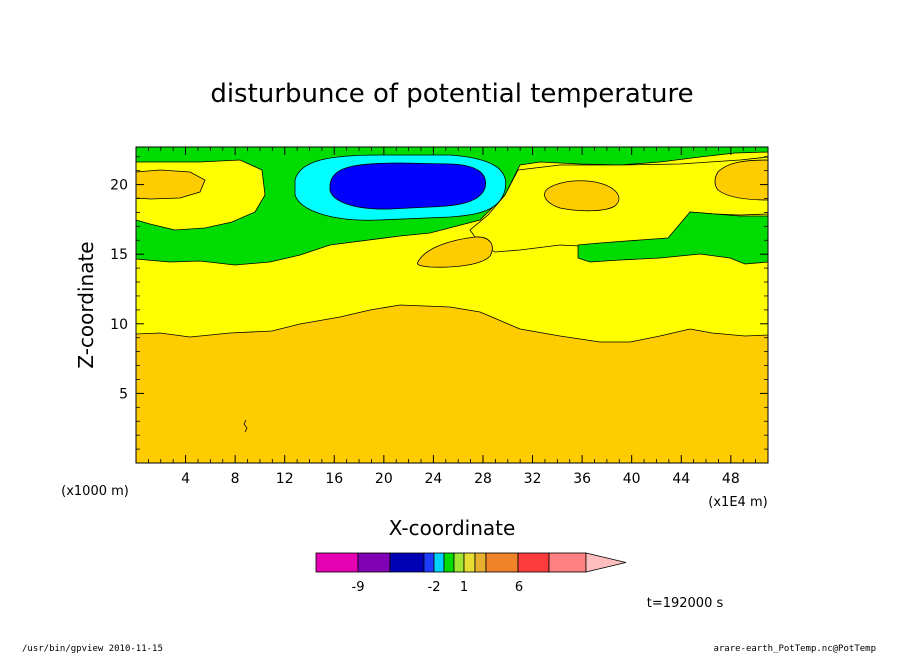  Describe the element at coordinates (119, 186) in the screenshot. I see `y-tick-label: 20` at that location.